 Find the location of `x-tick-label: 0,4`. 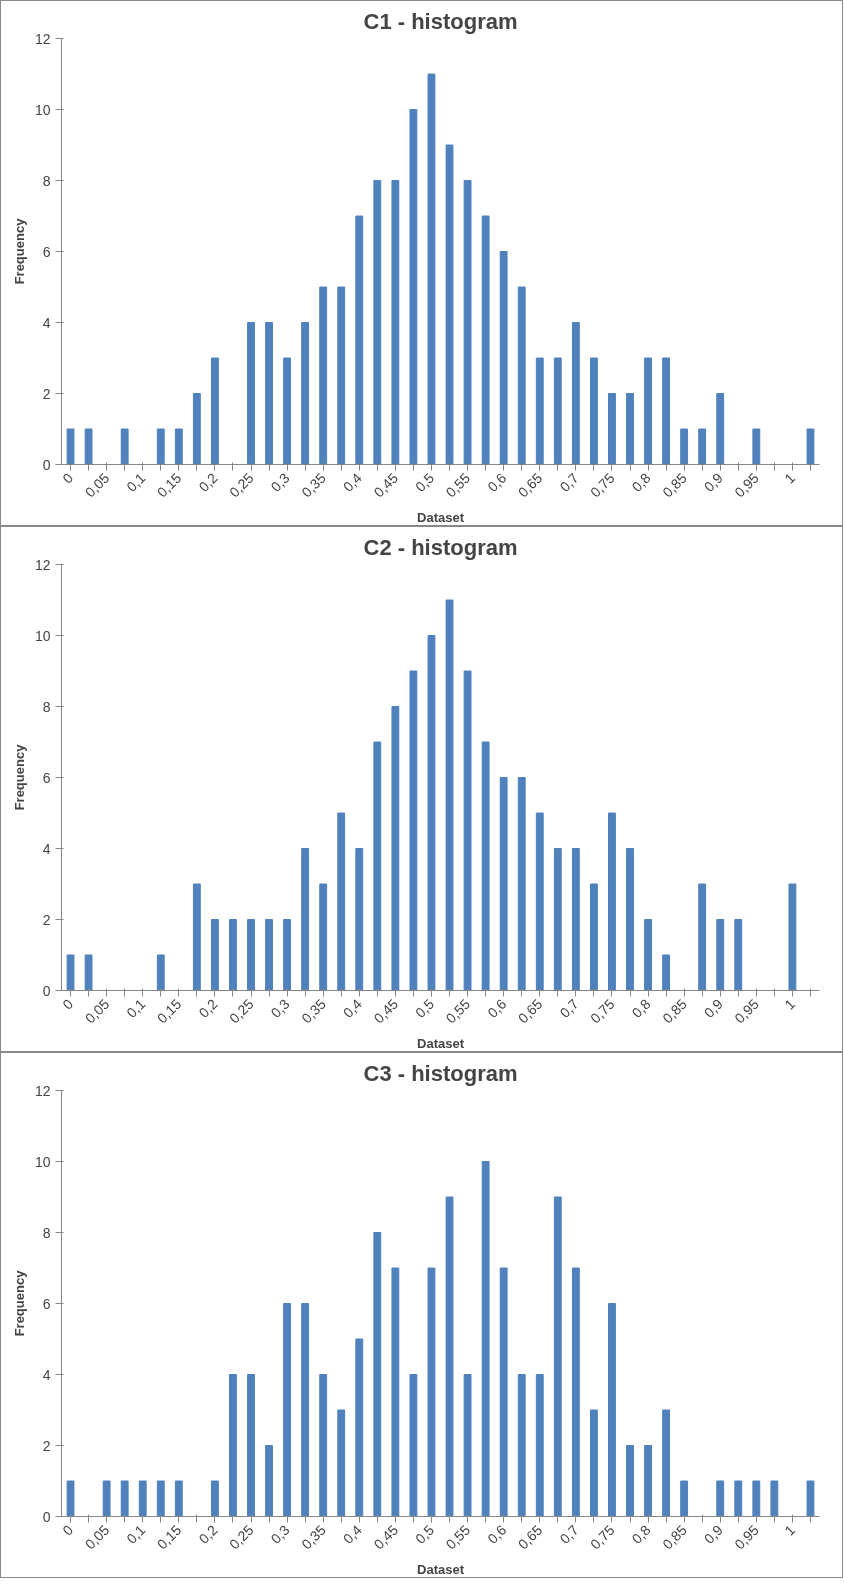

x-tick-label: 0,4 is located at coordinates (352, 1534).